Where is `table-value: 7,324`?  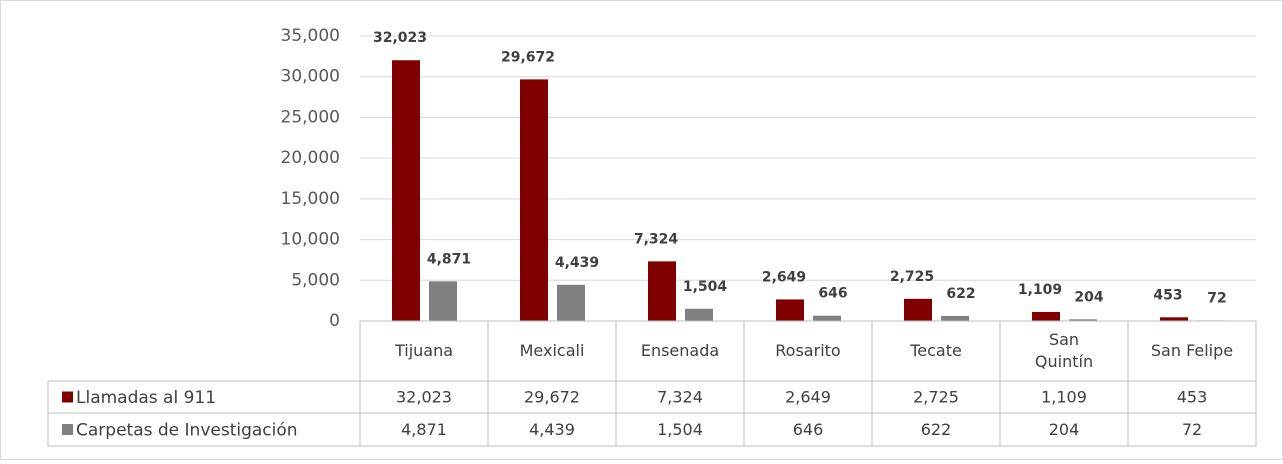 table-value: 7,324 is located at coordinates (680, 397).